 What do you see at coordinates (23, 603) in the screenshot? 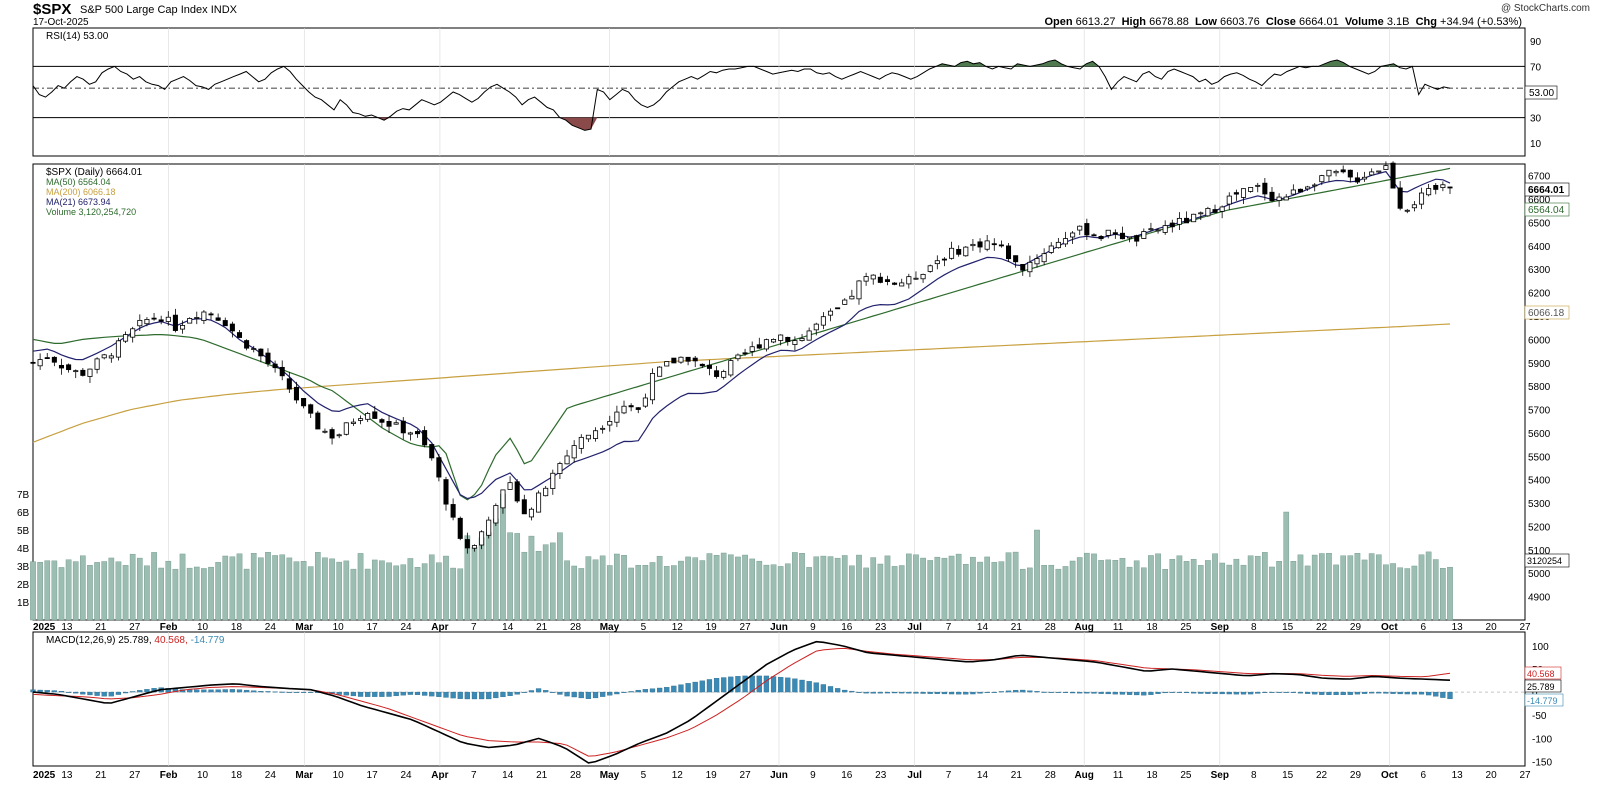
I see `volume-tick-label: 1B` at bounding box center [23, 603].